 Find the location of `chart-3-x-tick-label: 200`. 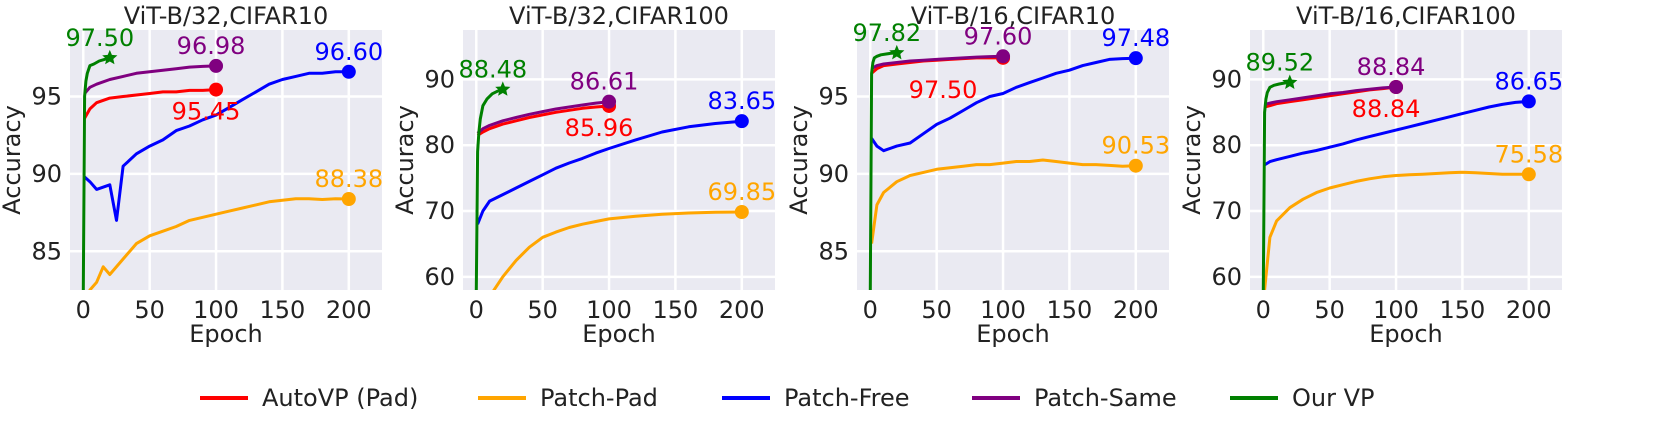

chart-3-x-tick-label: 200 is located at coordinates (1136, 310).